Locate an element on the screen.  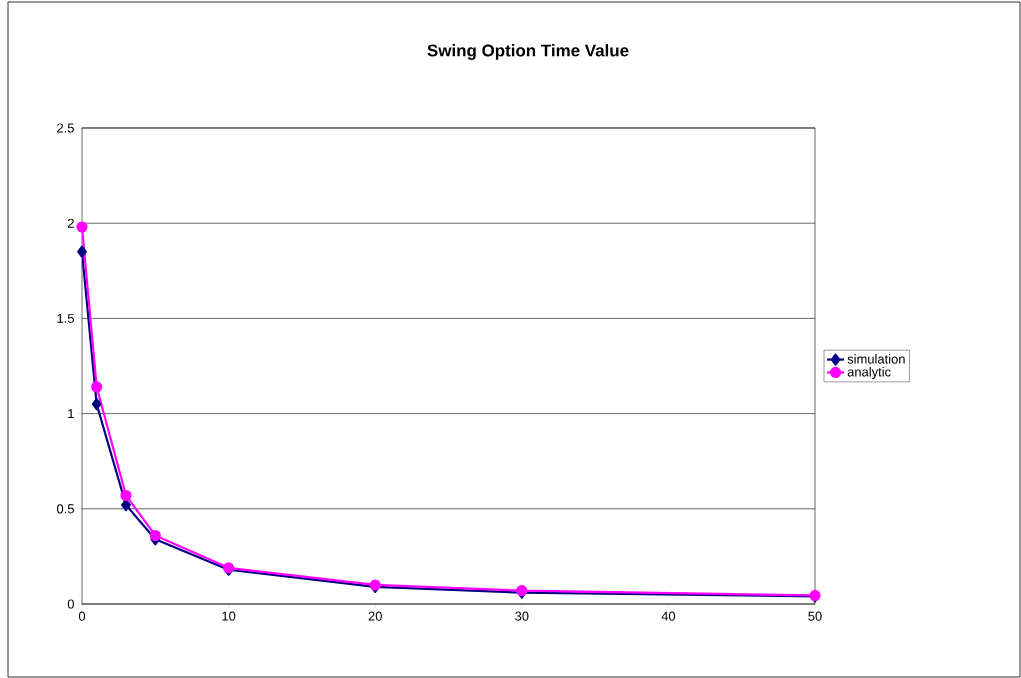
x-tick-label: 50 is located at coordinates (815, 616).